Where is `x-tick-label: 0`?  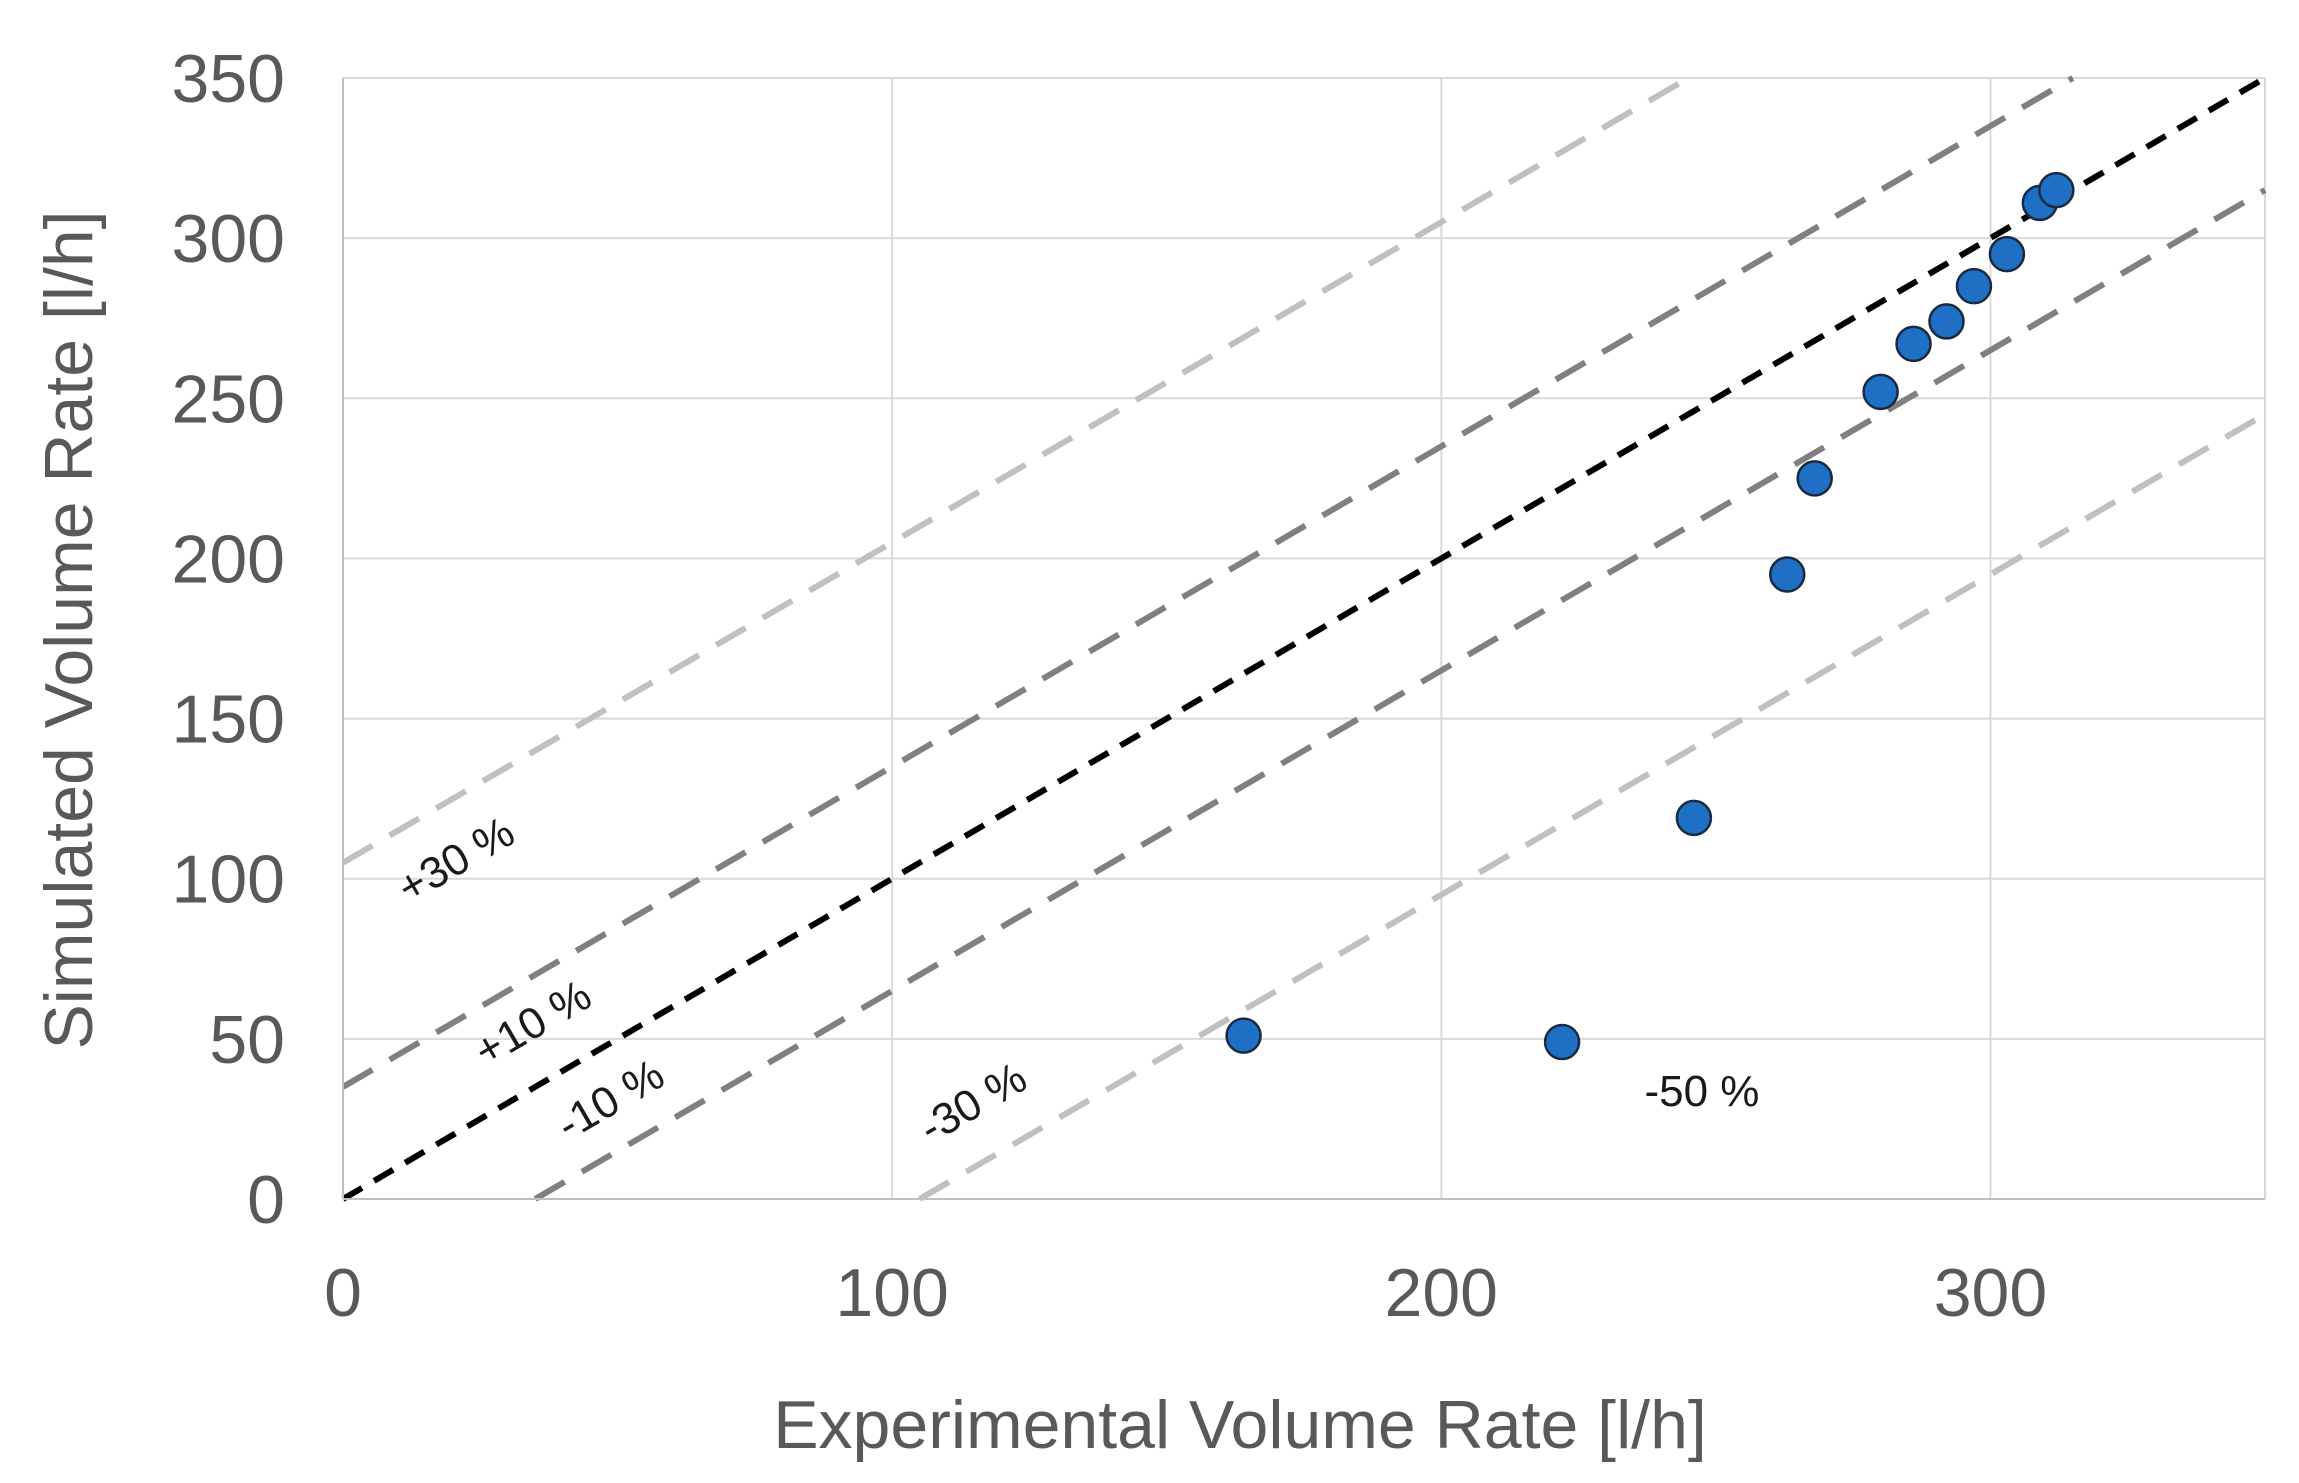 x-tick-label: 0 is located at coordinates (343, 1293).